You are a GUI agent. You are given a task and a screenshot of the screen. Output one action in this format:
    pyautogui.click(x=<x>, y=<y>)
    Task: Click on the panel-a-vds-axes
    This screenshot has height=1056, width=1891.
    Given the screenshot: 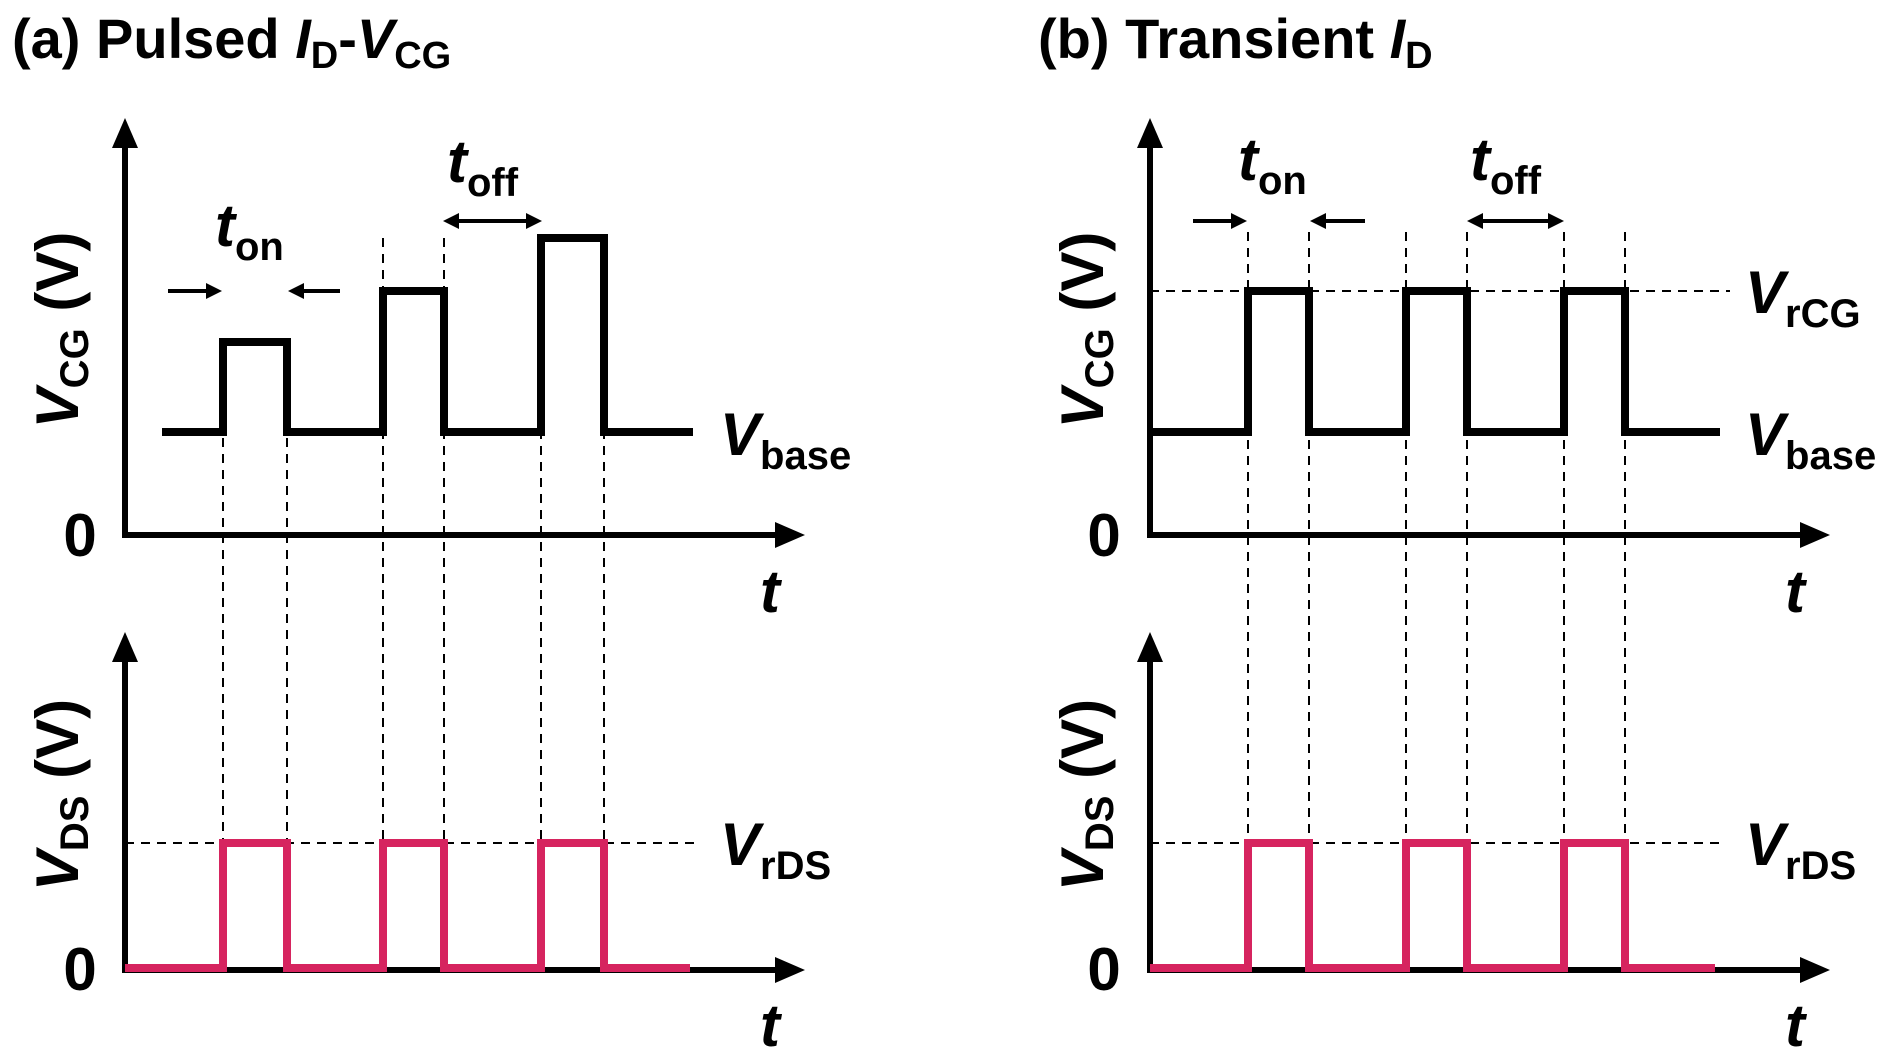 What is the action you would take?
    pyautogui.click(x=458, y=807)
    